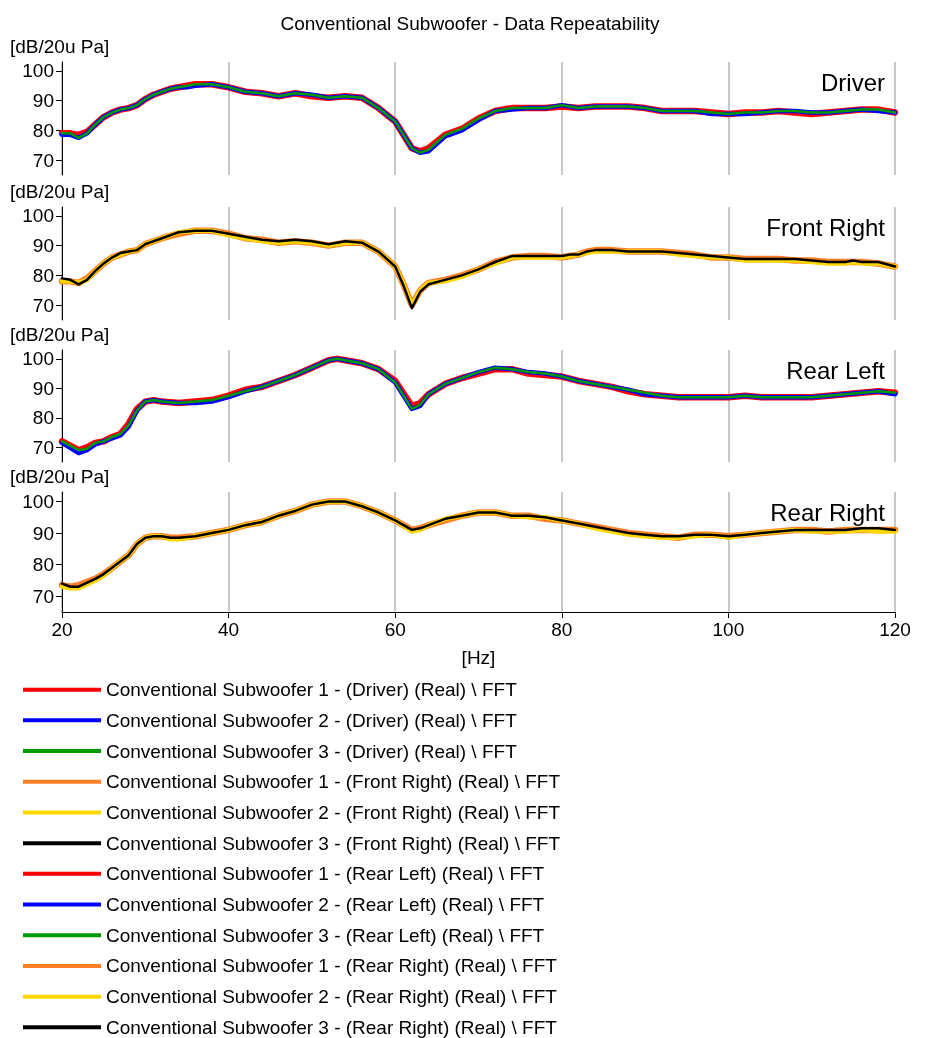  I want to click on legend-label: Conventional Subwoofer 2 - (Rear Right) (Real) \ FFT, so click(332, 997).